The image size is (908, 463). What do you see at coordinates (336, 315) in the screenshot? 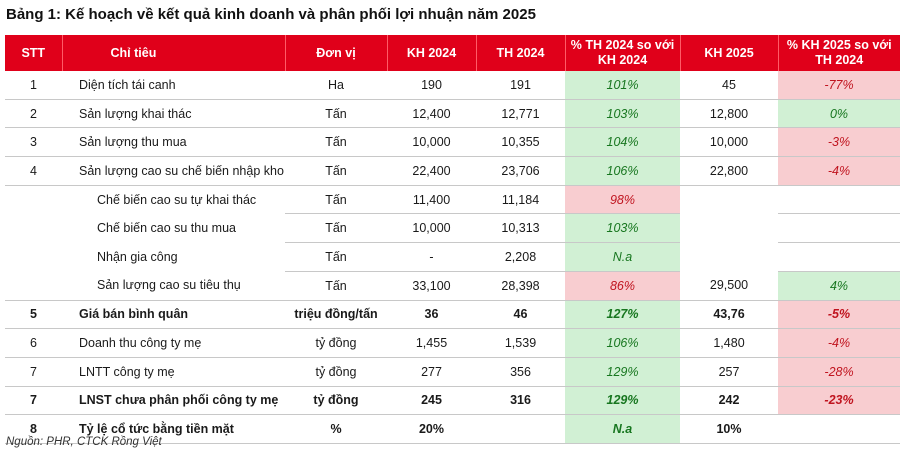
I see `unit-cell: triệu đồng/tấn` at bounding box center [336, 315].